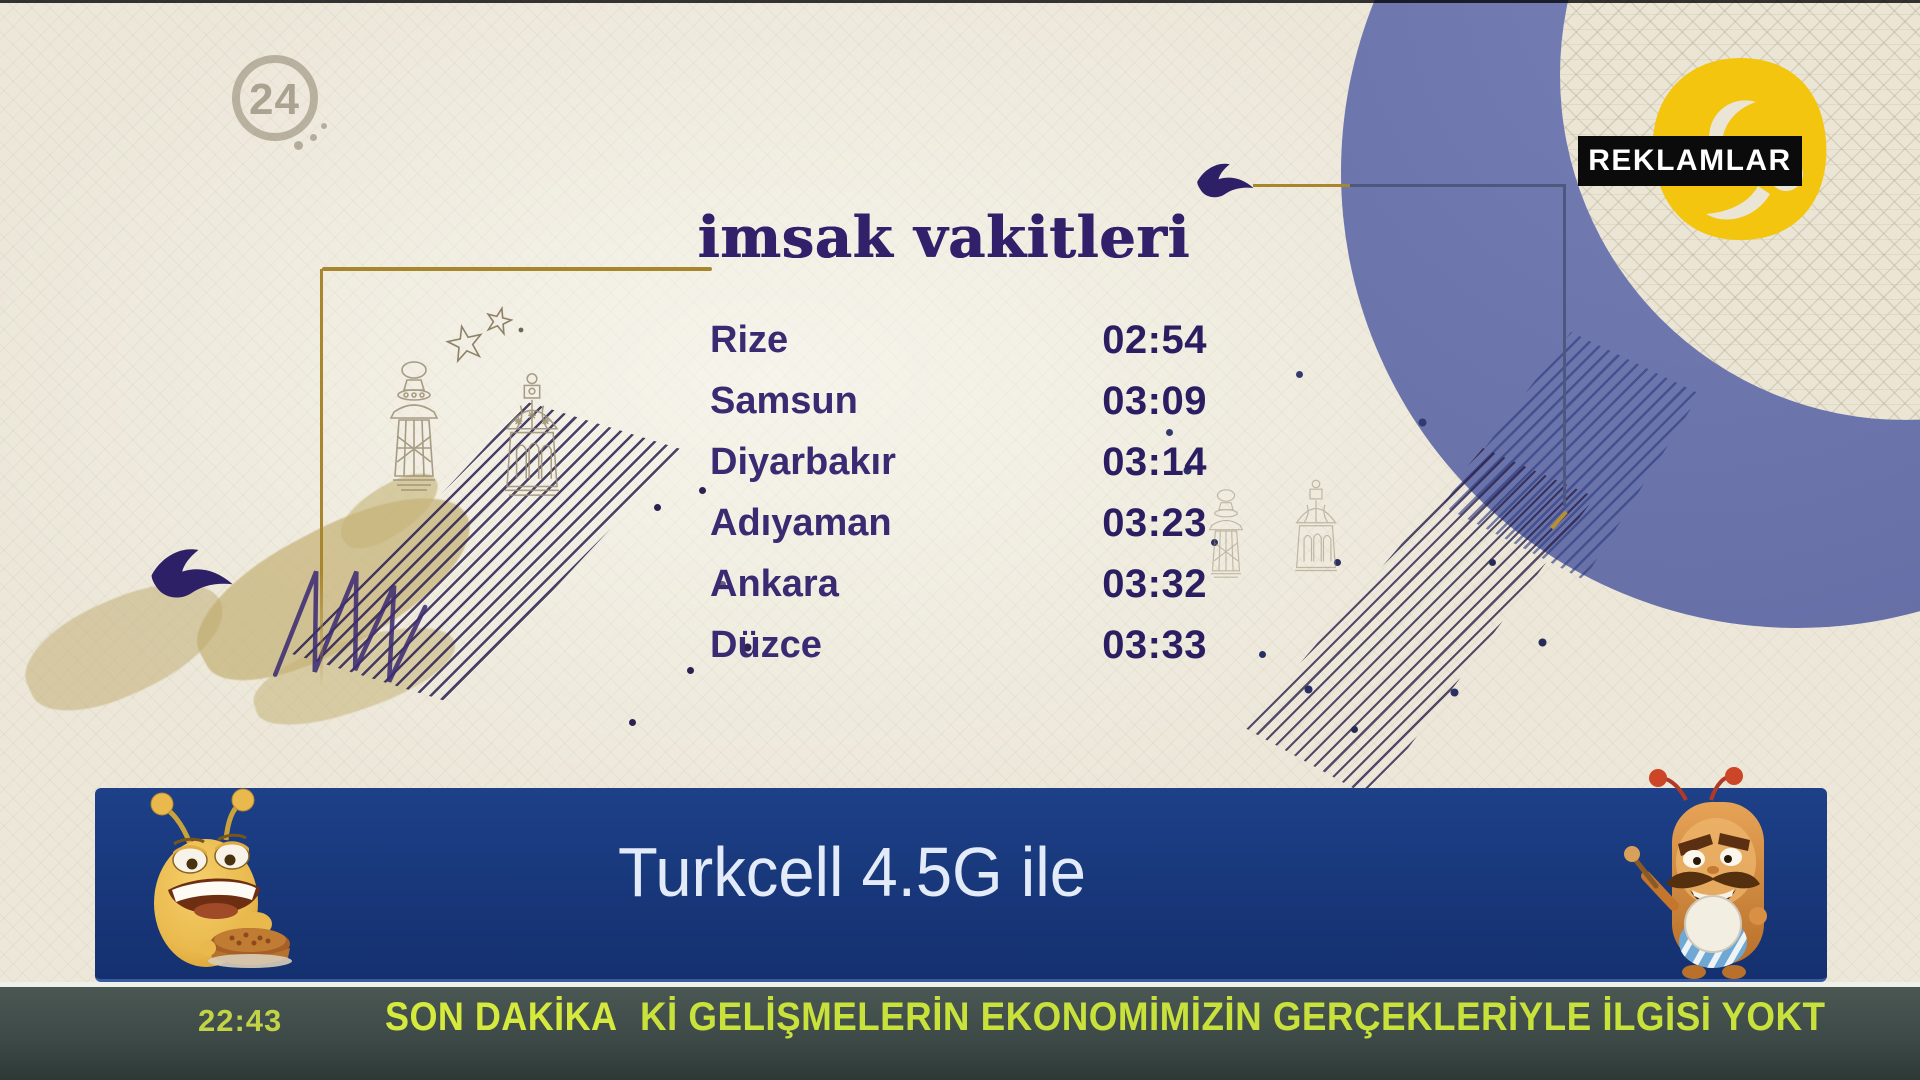  Describe the element at coordinates (852, 872) in the screenshot. I see `sponsor-banner-text: Turkcell 4.5G ile` at that location.